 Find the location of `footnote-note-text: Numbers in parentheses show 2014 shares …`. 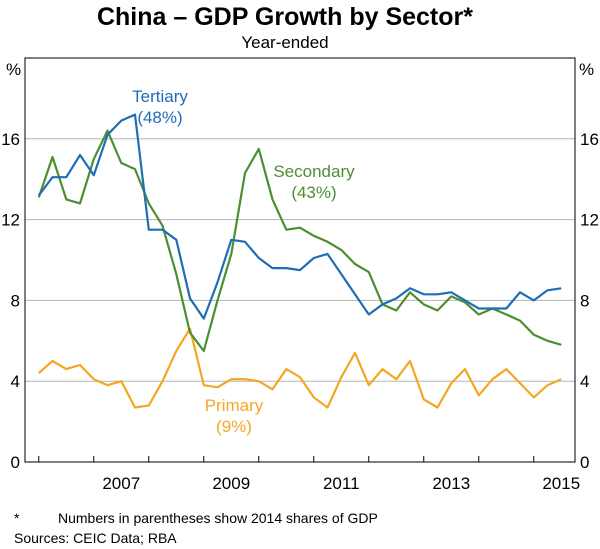

footnote-note-text: Numbers in parentheses show 2014 shares … is located at coordinates (218, 518).